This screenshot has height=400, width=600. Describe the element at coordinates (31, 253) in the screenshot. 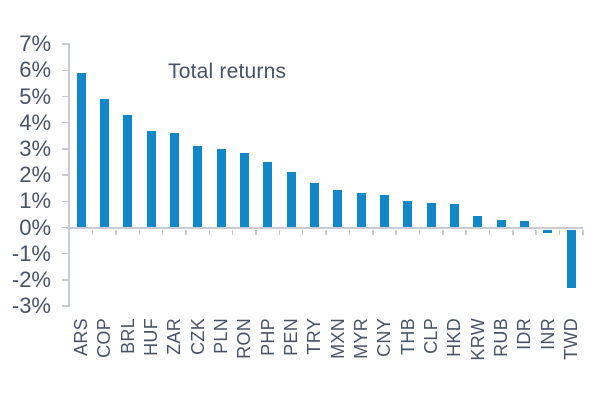

I see `y-axis-tick-label: -1%` at that location.